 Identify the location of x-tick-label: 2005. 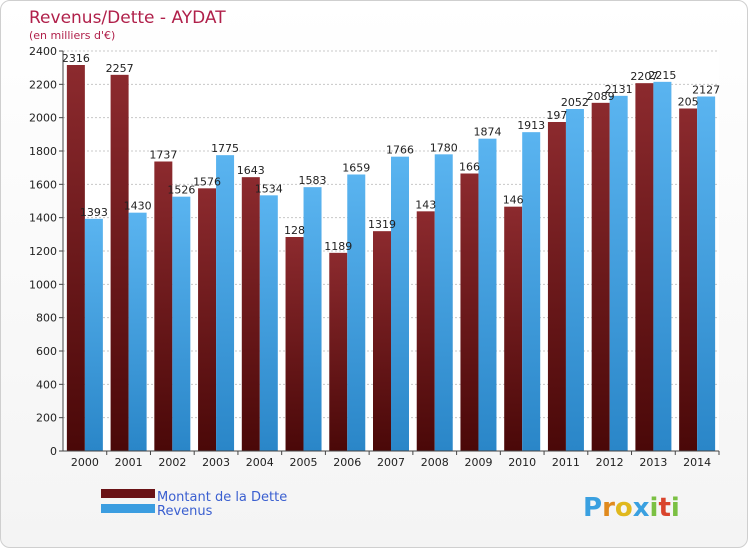
(304, 462).